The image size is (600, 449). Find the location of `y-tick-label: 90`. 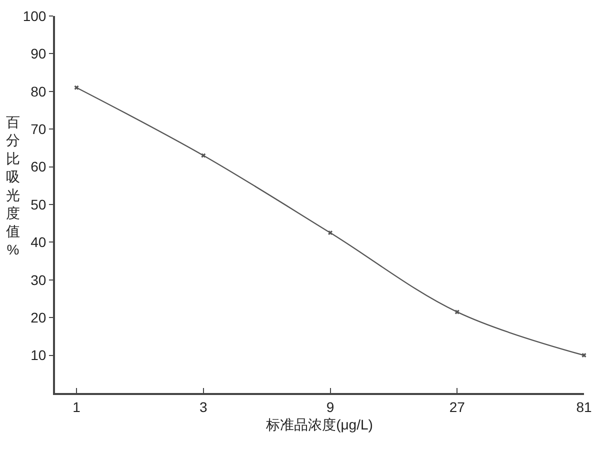

y-tick-label: 90 is located at coordinates (38, 54).